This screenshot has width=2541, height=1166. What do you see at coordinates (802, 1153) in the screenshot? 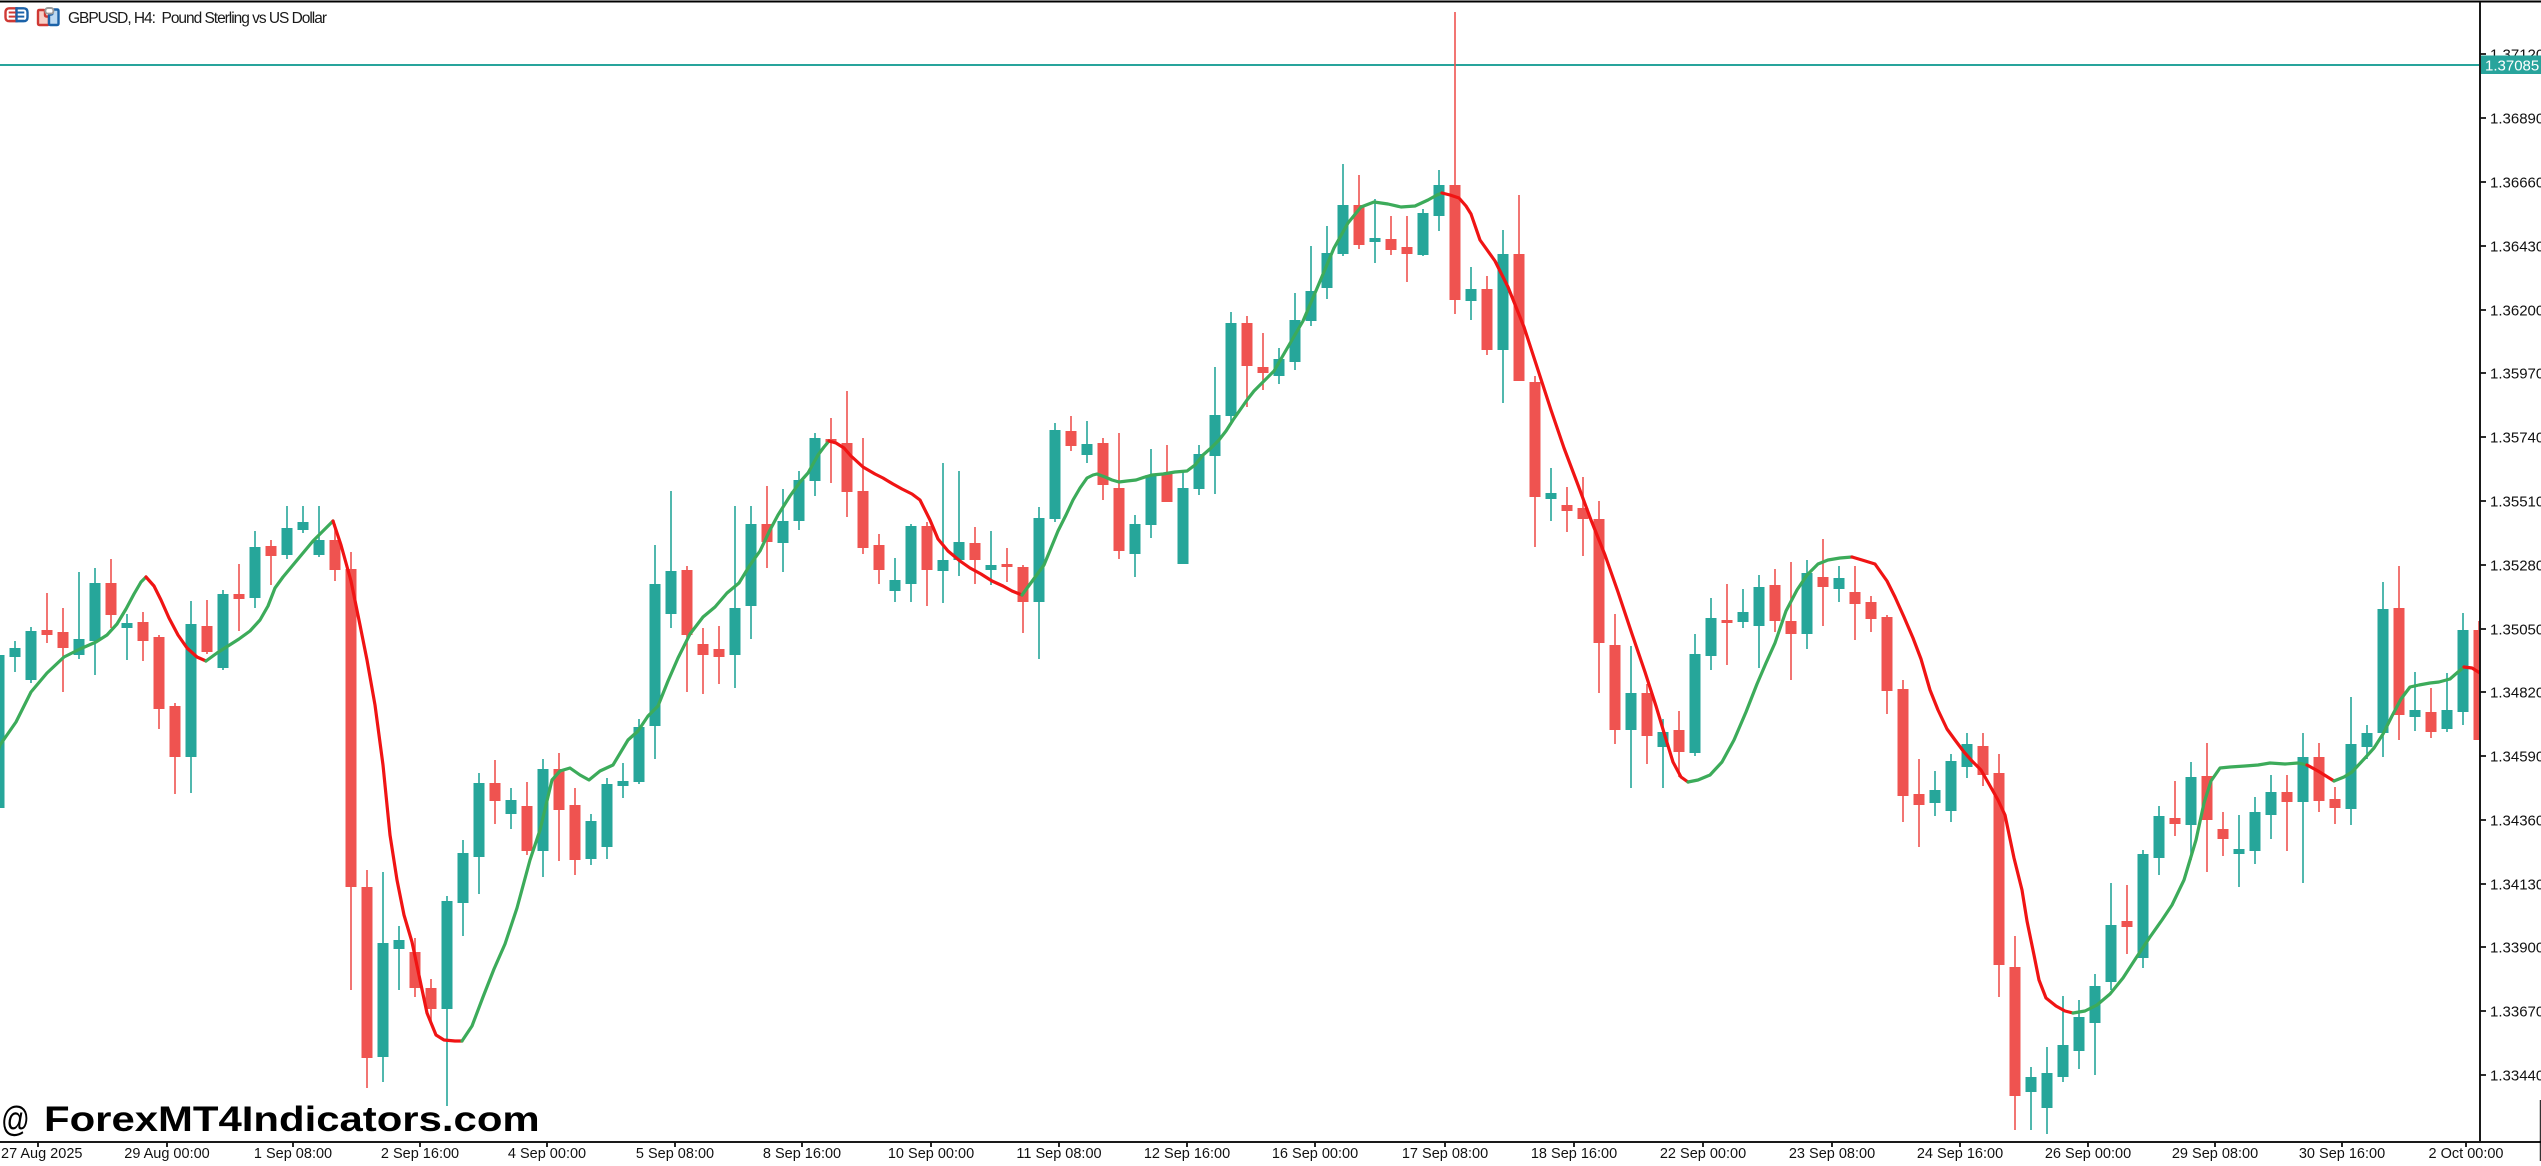
I see `svg-text: 8 Sep 16:00` at bounding box center [802, 1153].